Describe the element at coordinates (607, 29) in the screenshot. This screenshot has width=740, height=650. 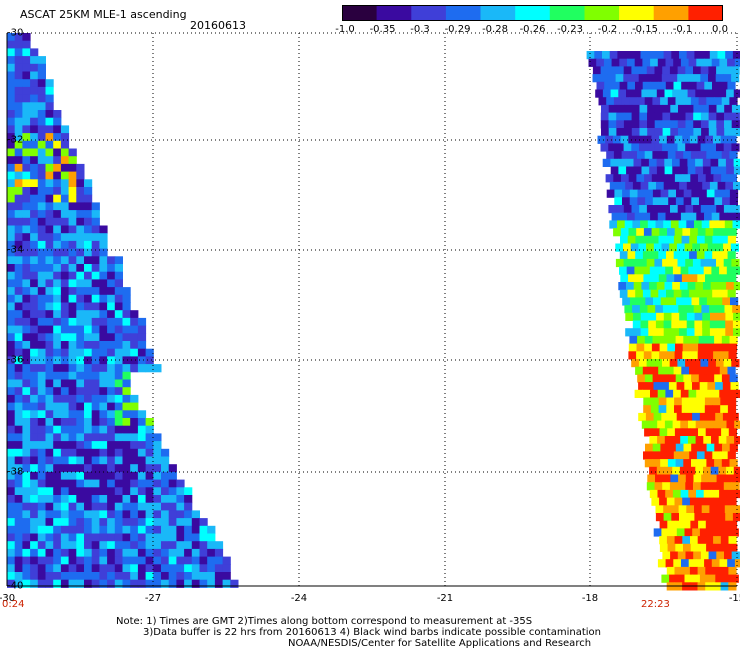
I see `colorbar-tick-label: -0.2` at that location.